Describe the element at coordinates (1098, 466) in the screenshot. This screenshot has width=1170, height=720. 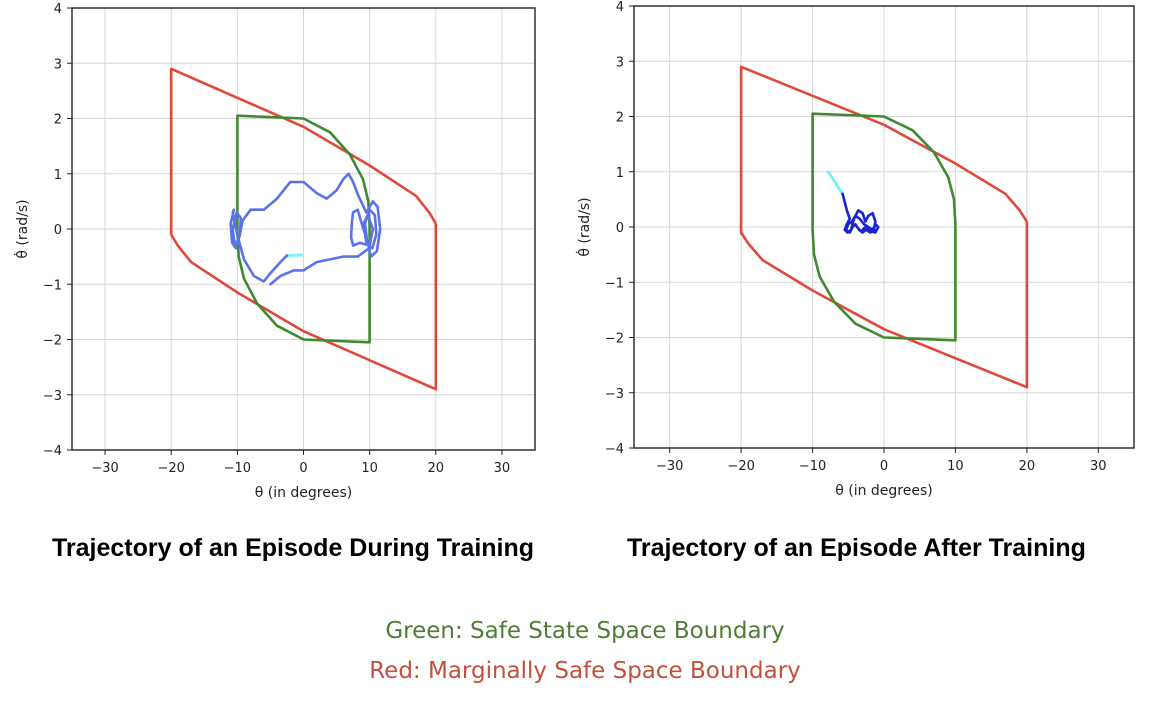
I see `right-x-tick-label: 30` at that location.